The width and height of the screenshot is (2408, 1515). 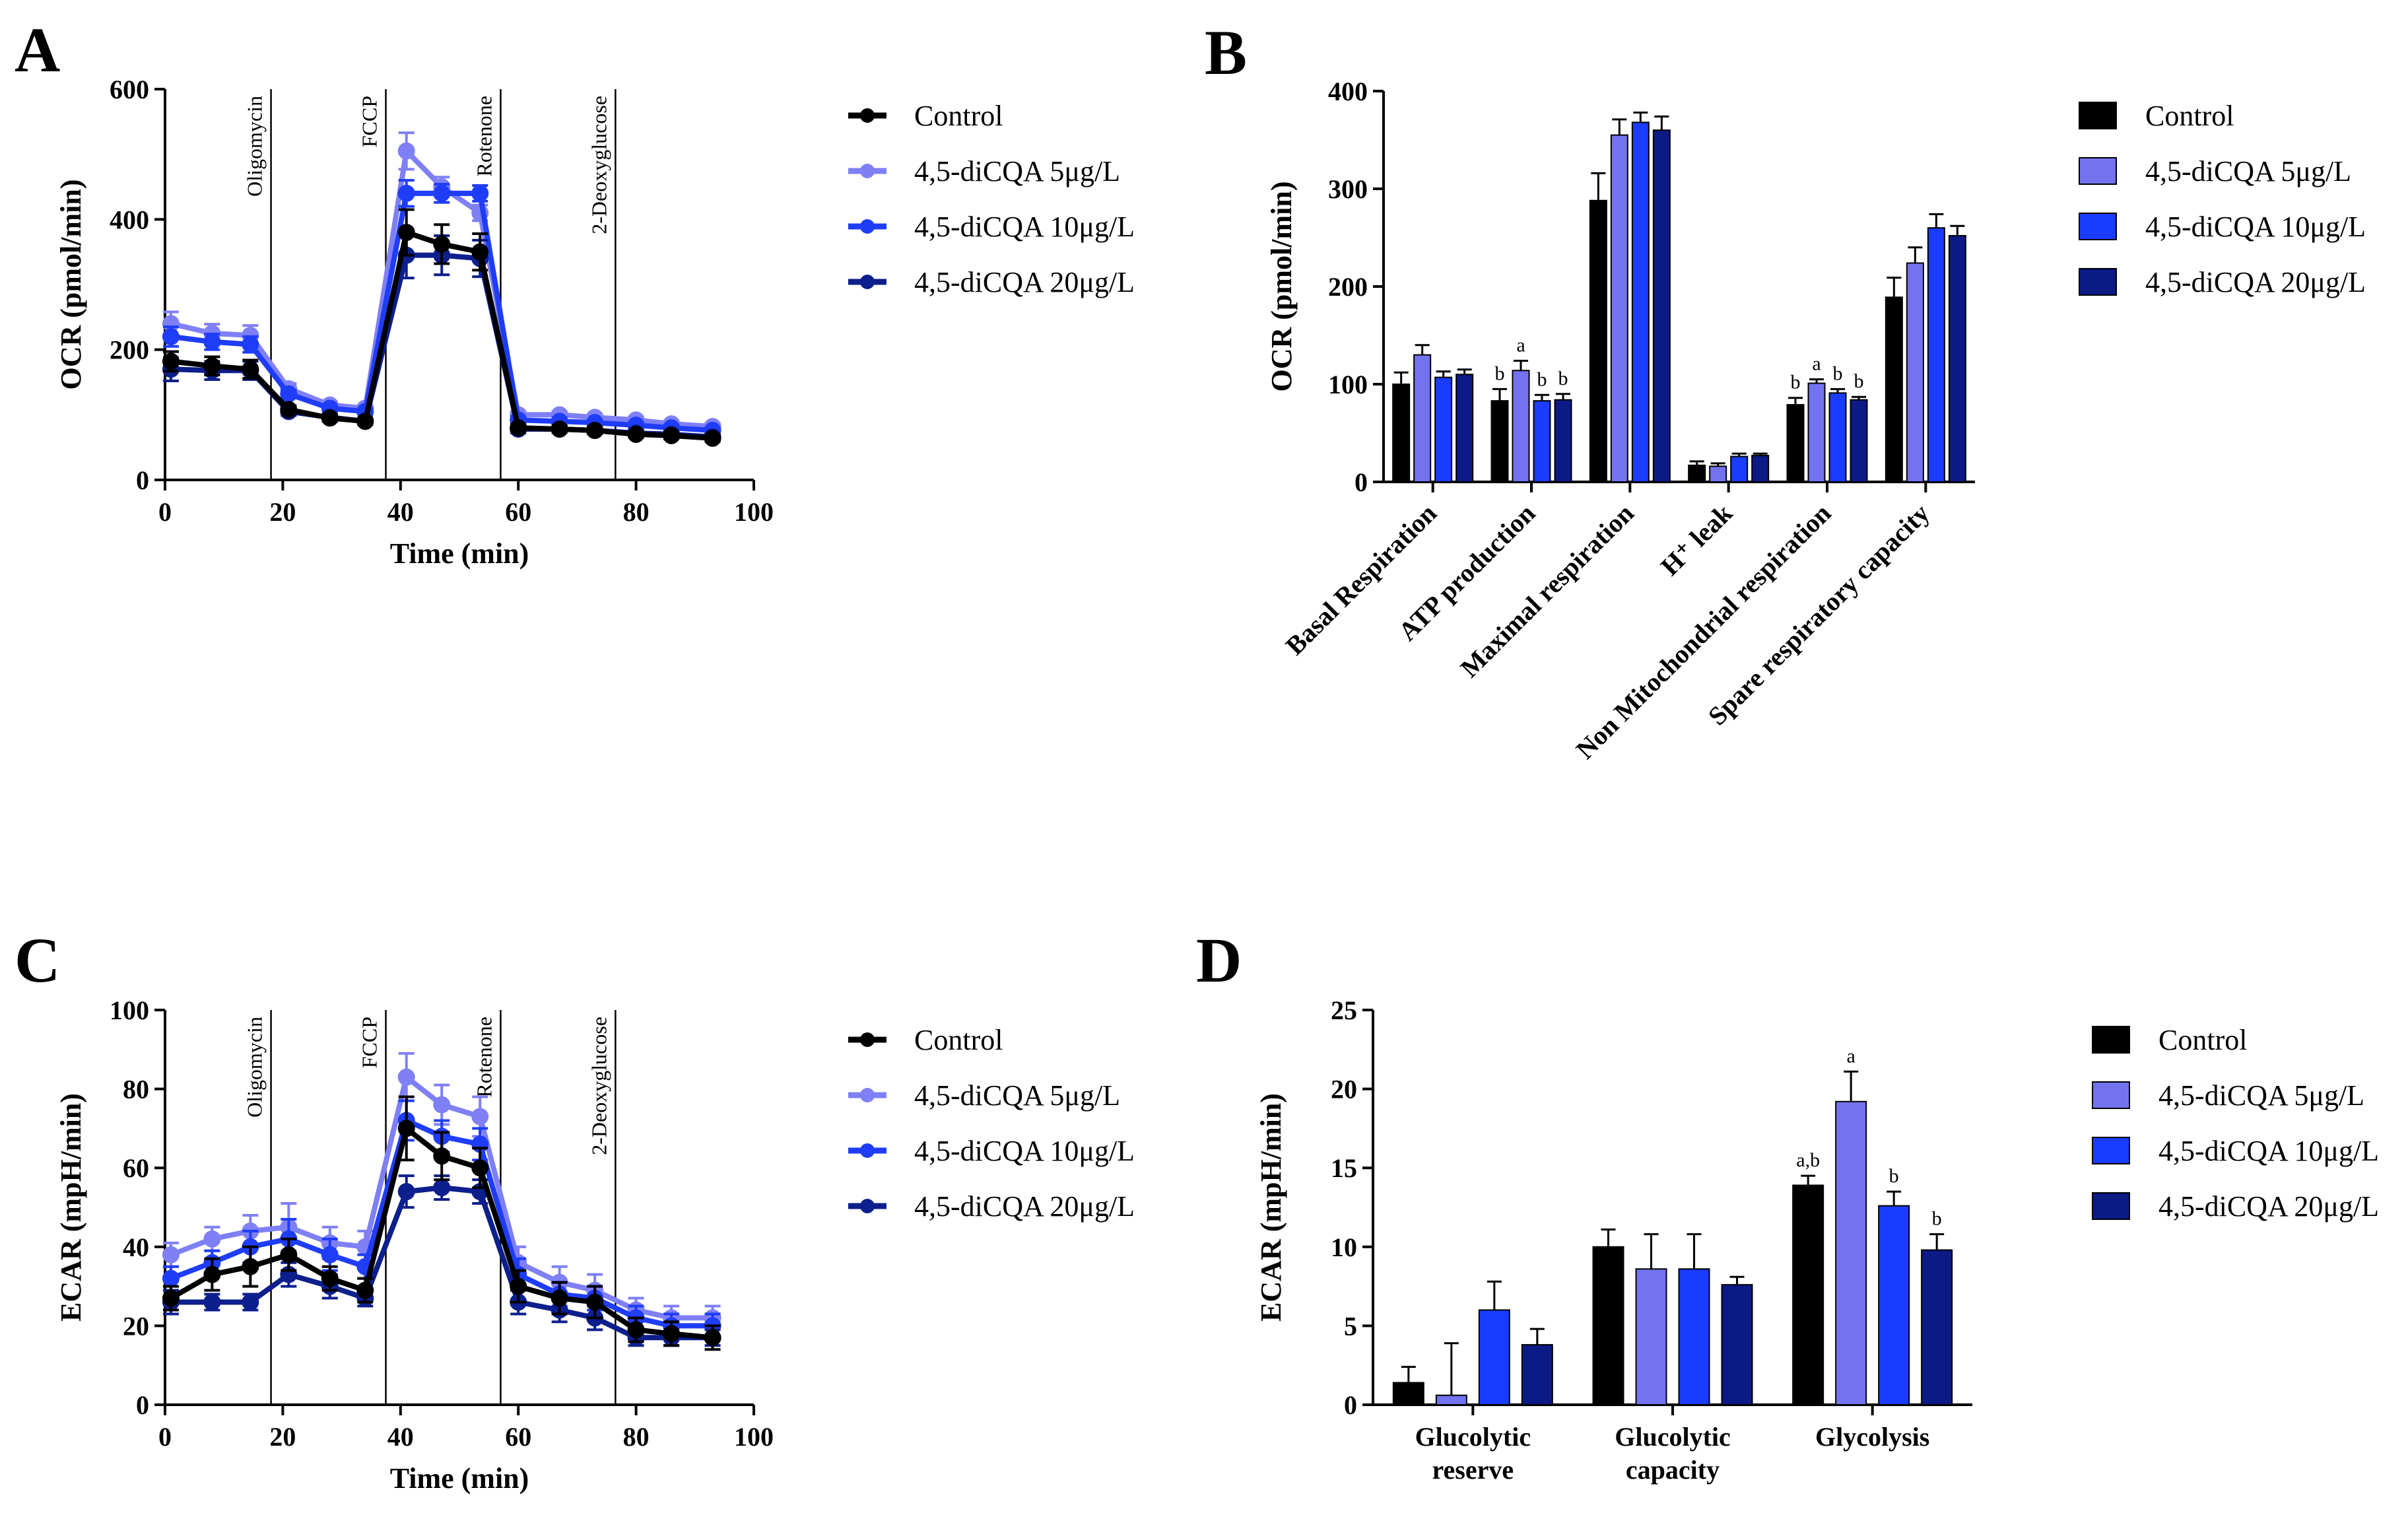 What do you see at coordinates (370, 1042) in the screenshot?
I see `injection-label-fccp: FCCP` at bounding box center [370, 1042].